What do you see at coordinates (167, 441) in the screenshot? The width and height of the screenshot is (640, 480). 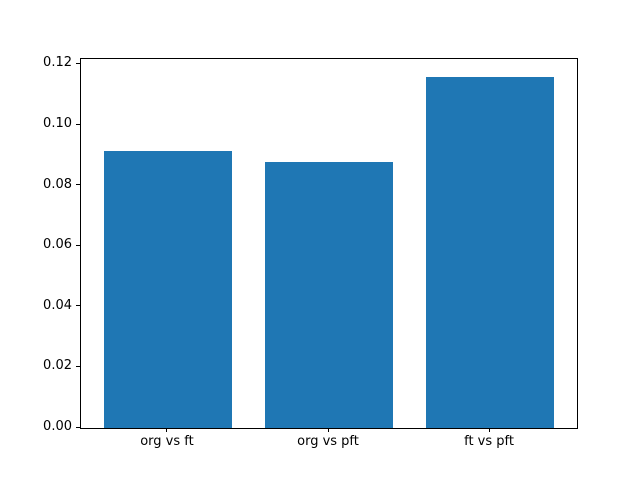 I see `x-tick-label: org vs ft` at bounding box center [167, 441].